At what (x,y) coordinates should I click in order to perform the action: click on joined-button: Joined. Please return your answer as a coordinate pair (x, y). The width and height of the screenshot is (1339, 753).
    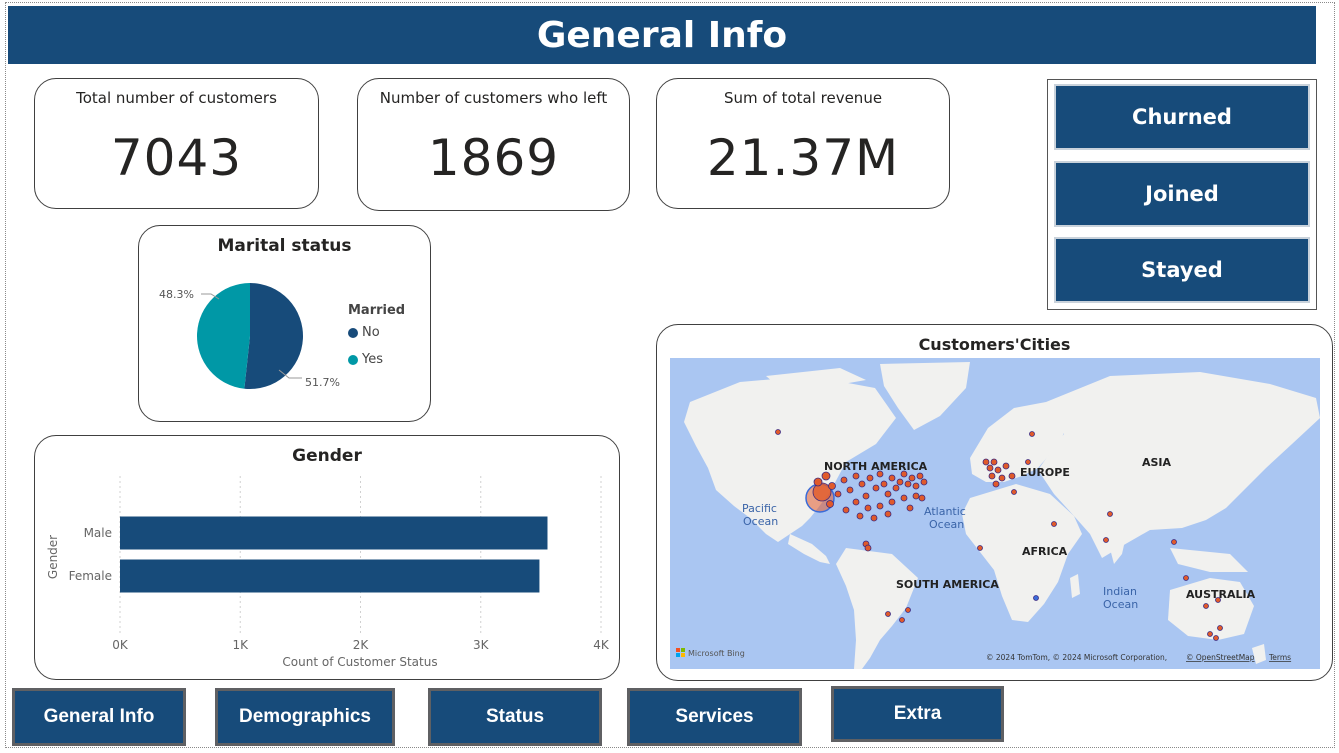
    Looking at the image, I should click on (1182, 194).